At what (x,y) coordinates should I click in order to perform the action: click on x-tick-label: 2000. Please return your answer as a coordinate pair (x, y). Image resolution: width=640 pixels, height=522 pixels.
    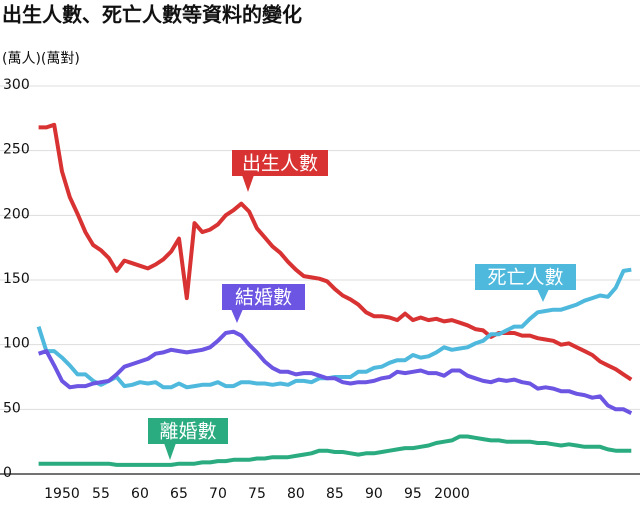
    Looking at the image, I should click on (452, 494).